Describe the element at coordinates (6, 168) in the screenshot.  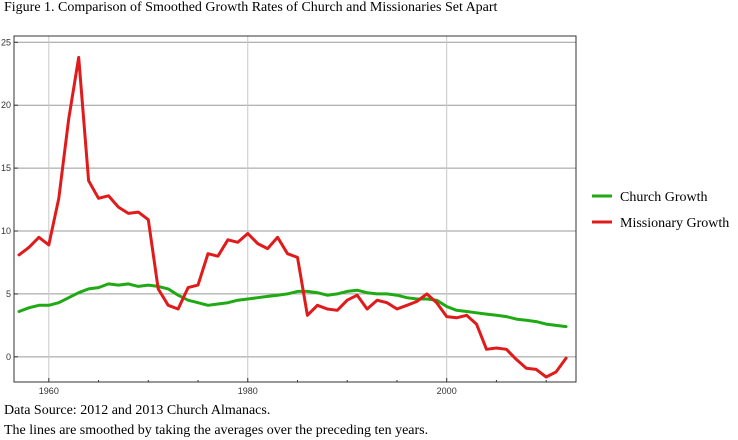
I see `y-tick-label-15: 15` at that location.